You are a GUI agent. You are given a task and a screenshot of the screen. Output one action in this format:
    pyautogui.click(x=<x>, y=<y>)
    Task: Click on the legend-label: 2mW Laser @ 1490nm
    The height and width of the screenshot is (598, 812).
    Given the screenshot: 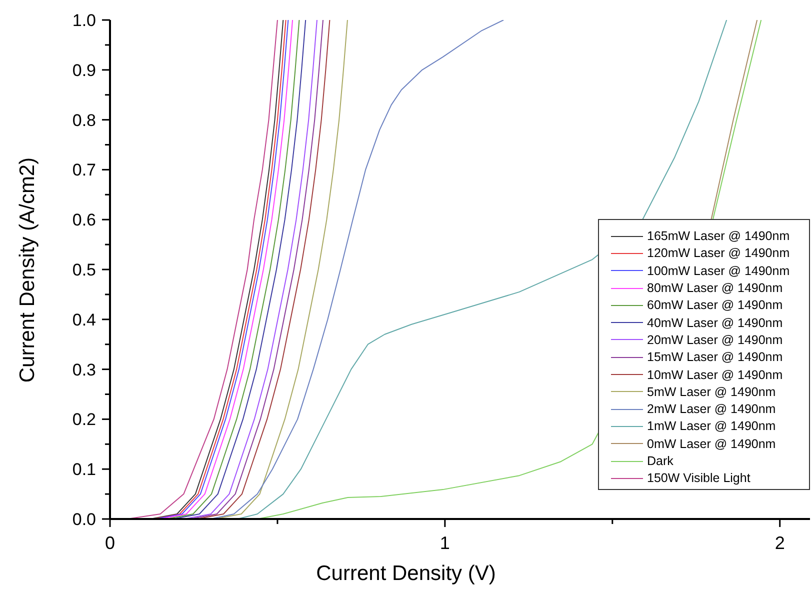 What is the action you would take?
    pyautogui.click(x=711, y=409)
    